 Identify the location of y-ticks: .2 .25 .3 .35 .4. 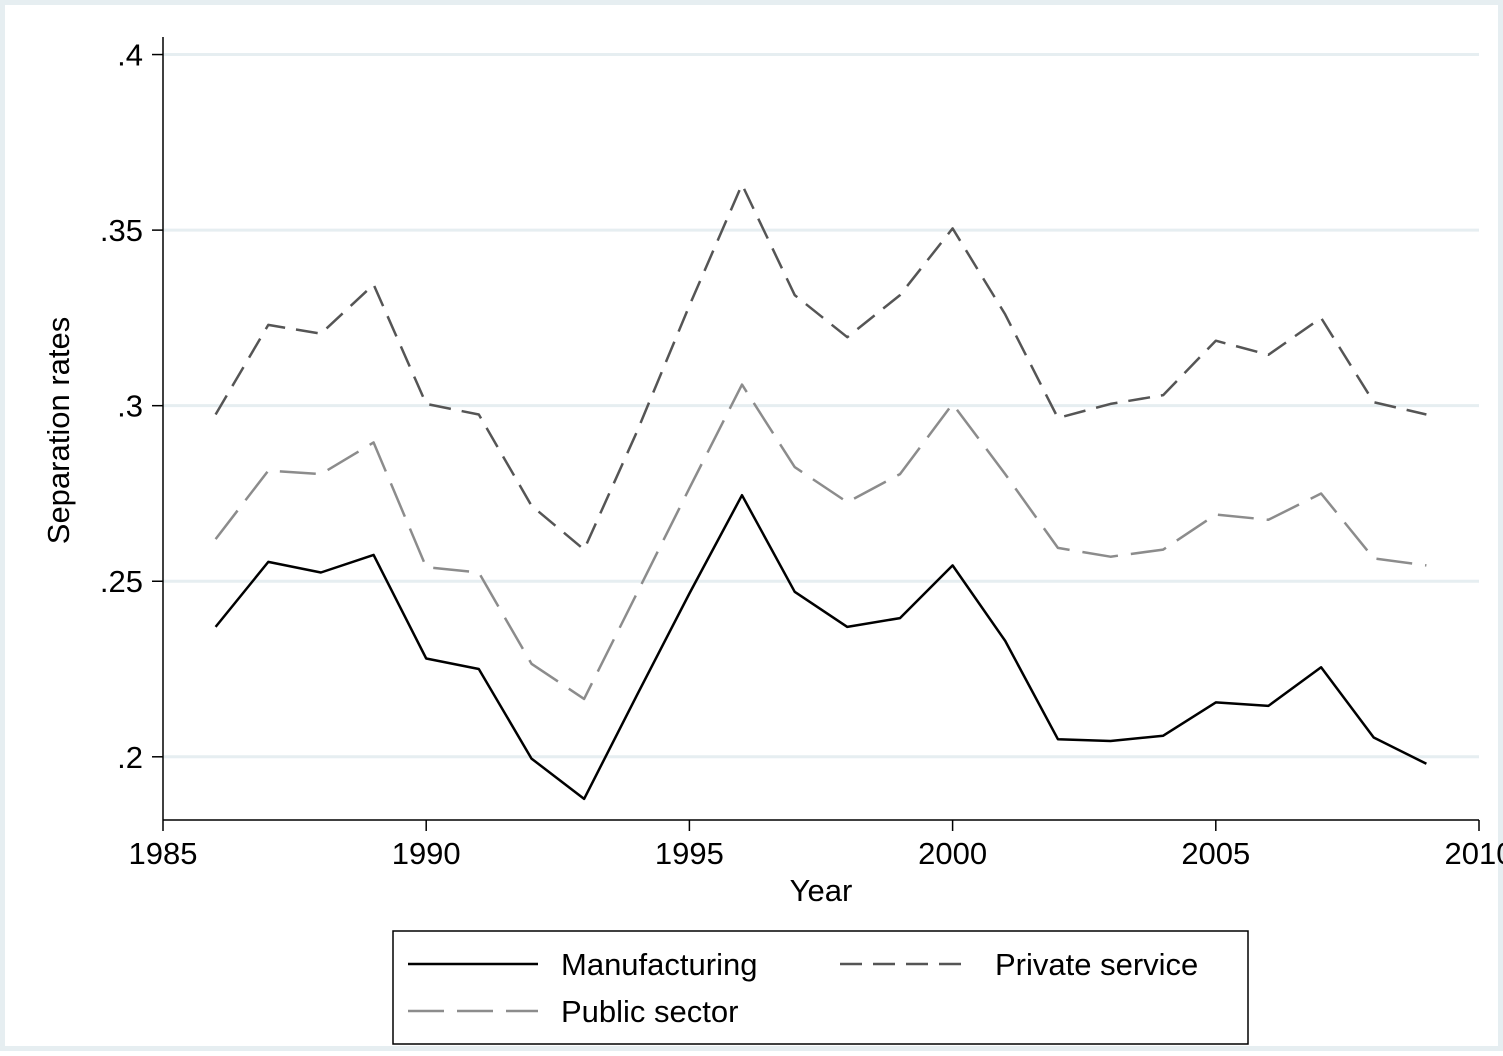
(131, 406).